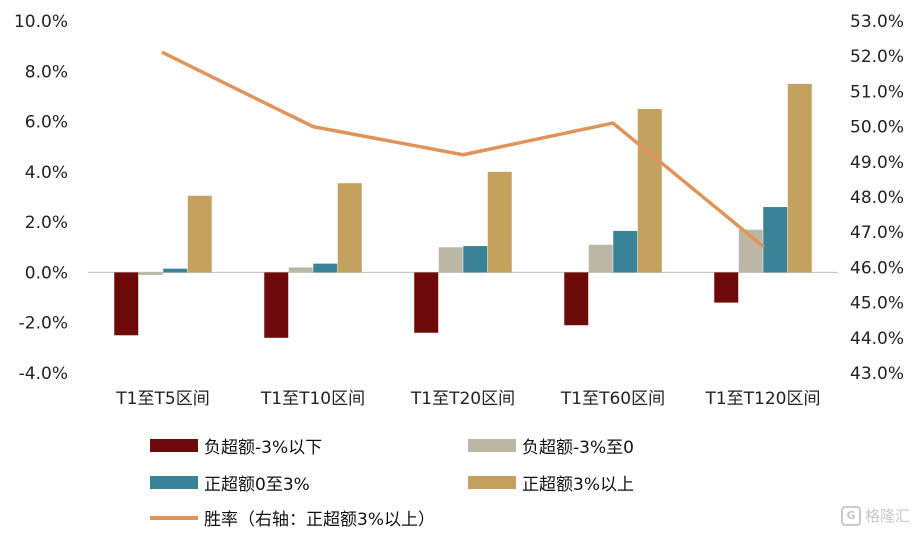  Describe the element at coordinates (612, 399) in the screenshot. I see `category-label: T1至T60区间` at that location.